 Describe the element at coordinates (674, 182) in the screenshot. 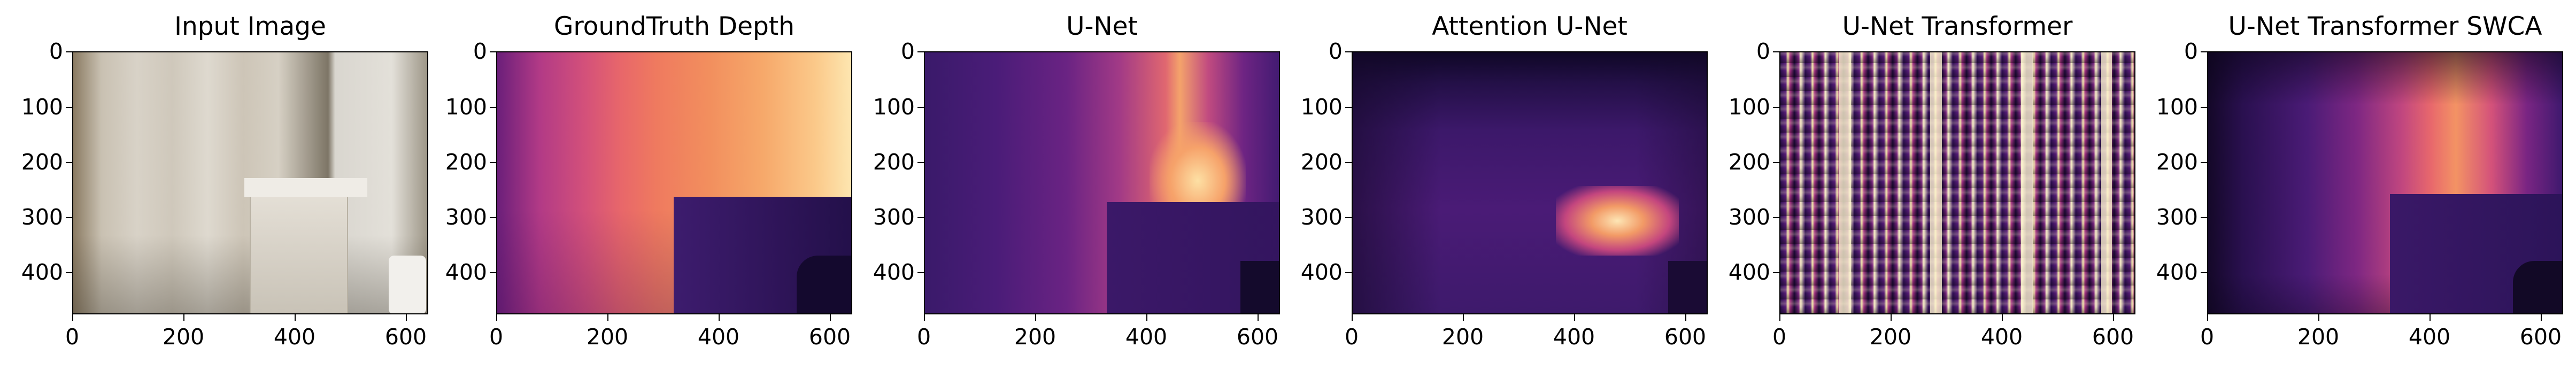

I see `panel-image-gt` at that location.